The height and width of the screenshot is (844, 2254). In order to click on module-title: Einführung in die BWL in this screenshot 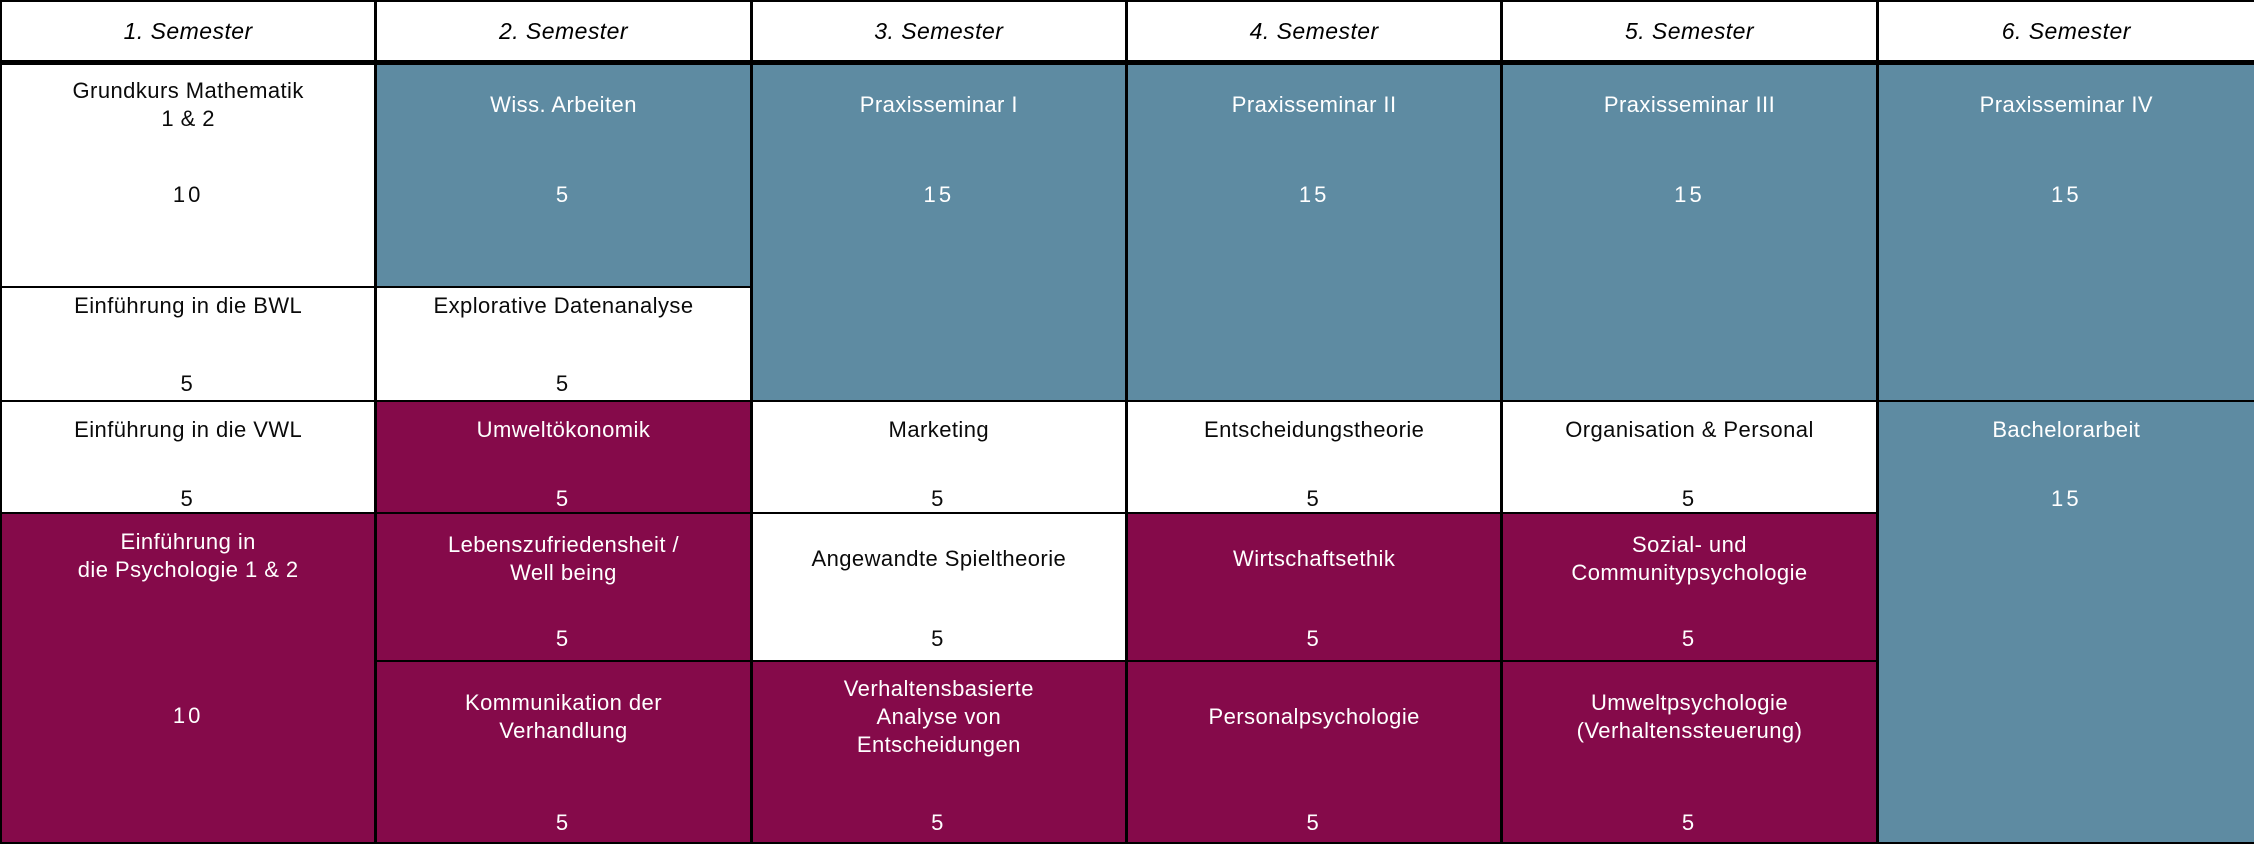, I will do `click(188, 305)`.